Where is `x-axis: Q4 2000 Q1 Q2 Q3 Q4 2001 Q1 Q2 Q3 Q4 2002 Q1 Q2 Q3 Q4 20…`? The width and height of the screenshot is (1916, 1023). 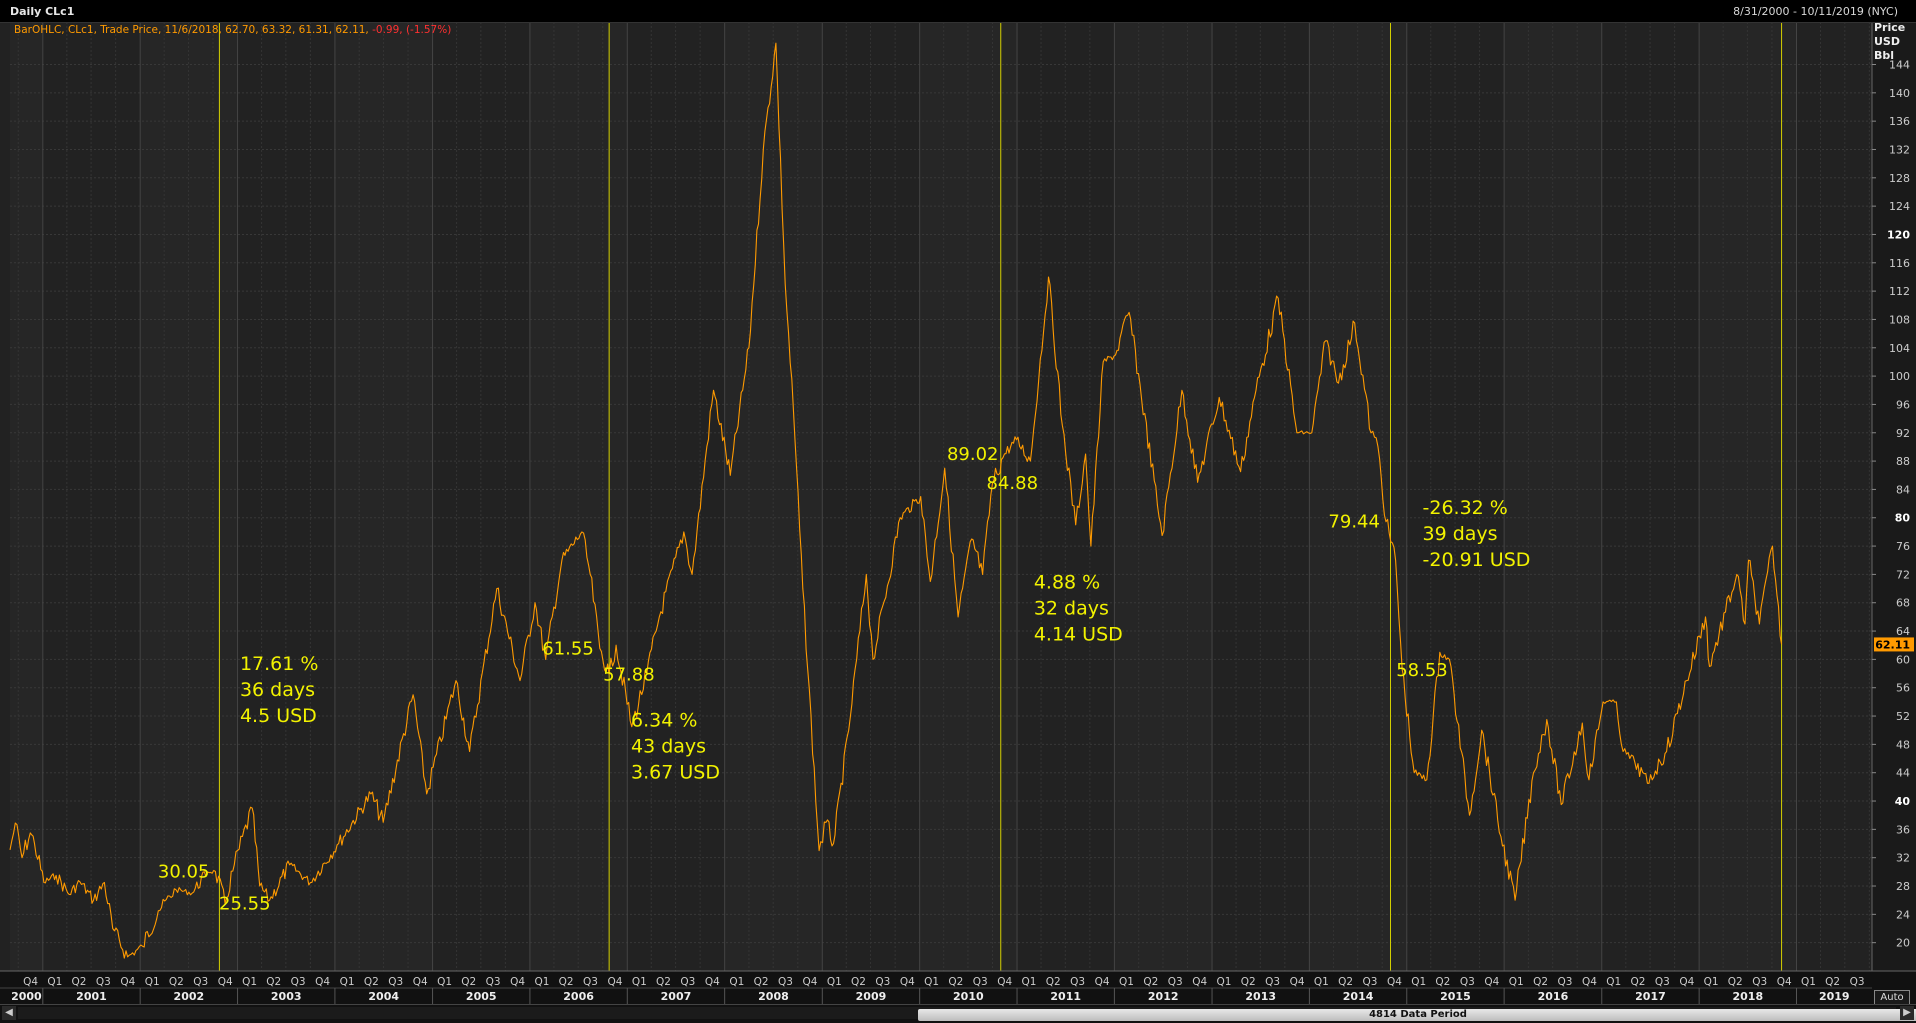 x-axis: Q4 2000 Q1 Q2 Q3 Q4 2001 Q1 Q2 Q3 Q4 2002 Q1 Q2 Q3 Q4 20… is located at coordinates (958, 987).